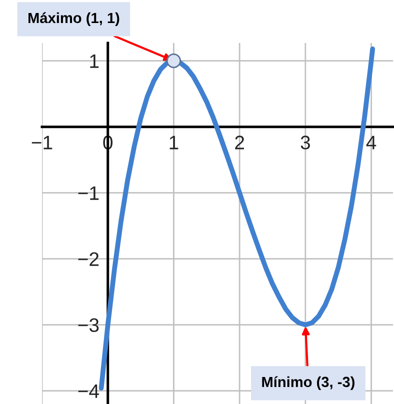 The image size is (394, 404). Describe the element at coordinates (371, 143) in the screenshot. I see `x-tick-label: 4` at that location.